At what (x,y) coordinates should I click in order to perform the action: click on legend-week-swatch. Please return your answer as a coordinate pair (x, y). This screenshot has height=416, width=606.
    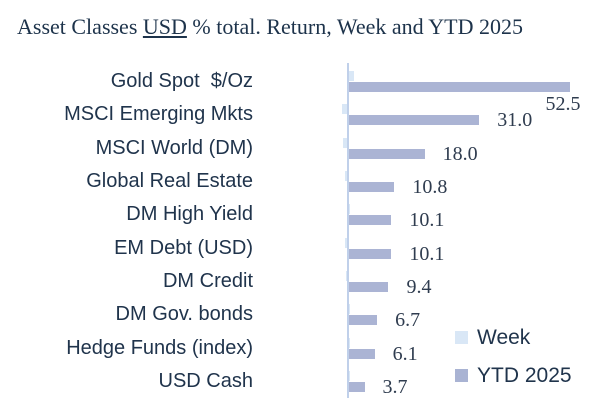
    Looking at the image, I should click on (461, 337).